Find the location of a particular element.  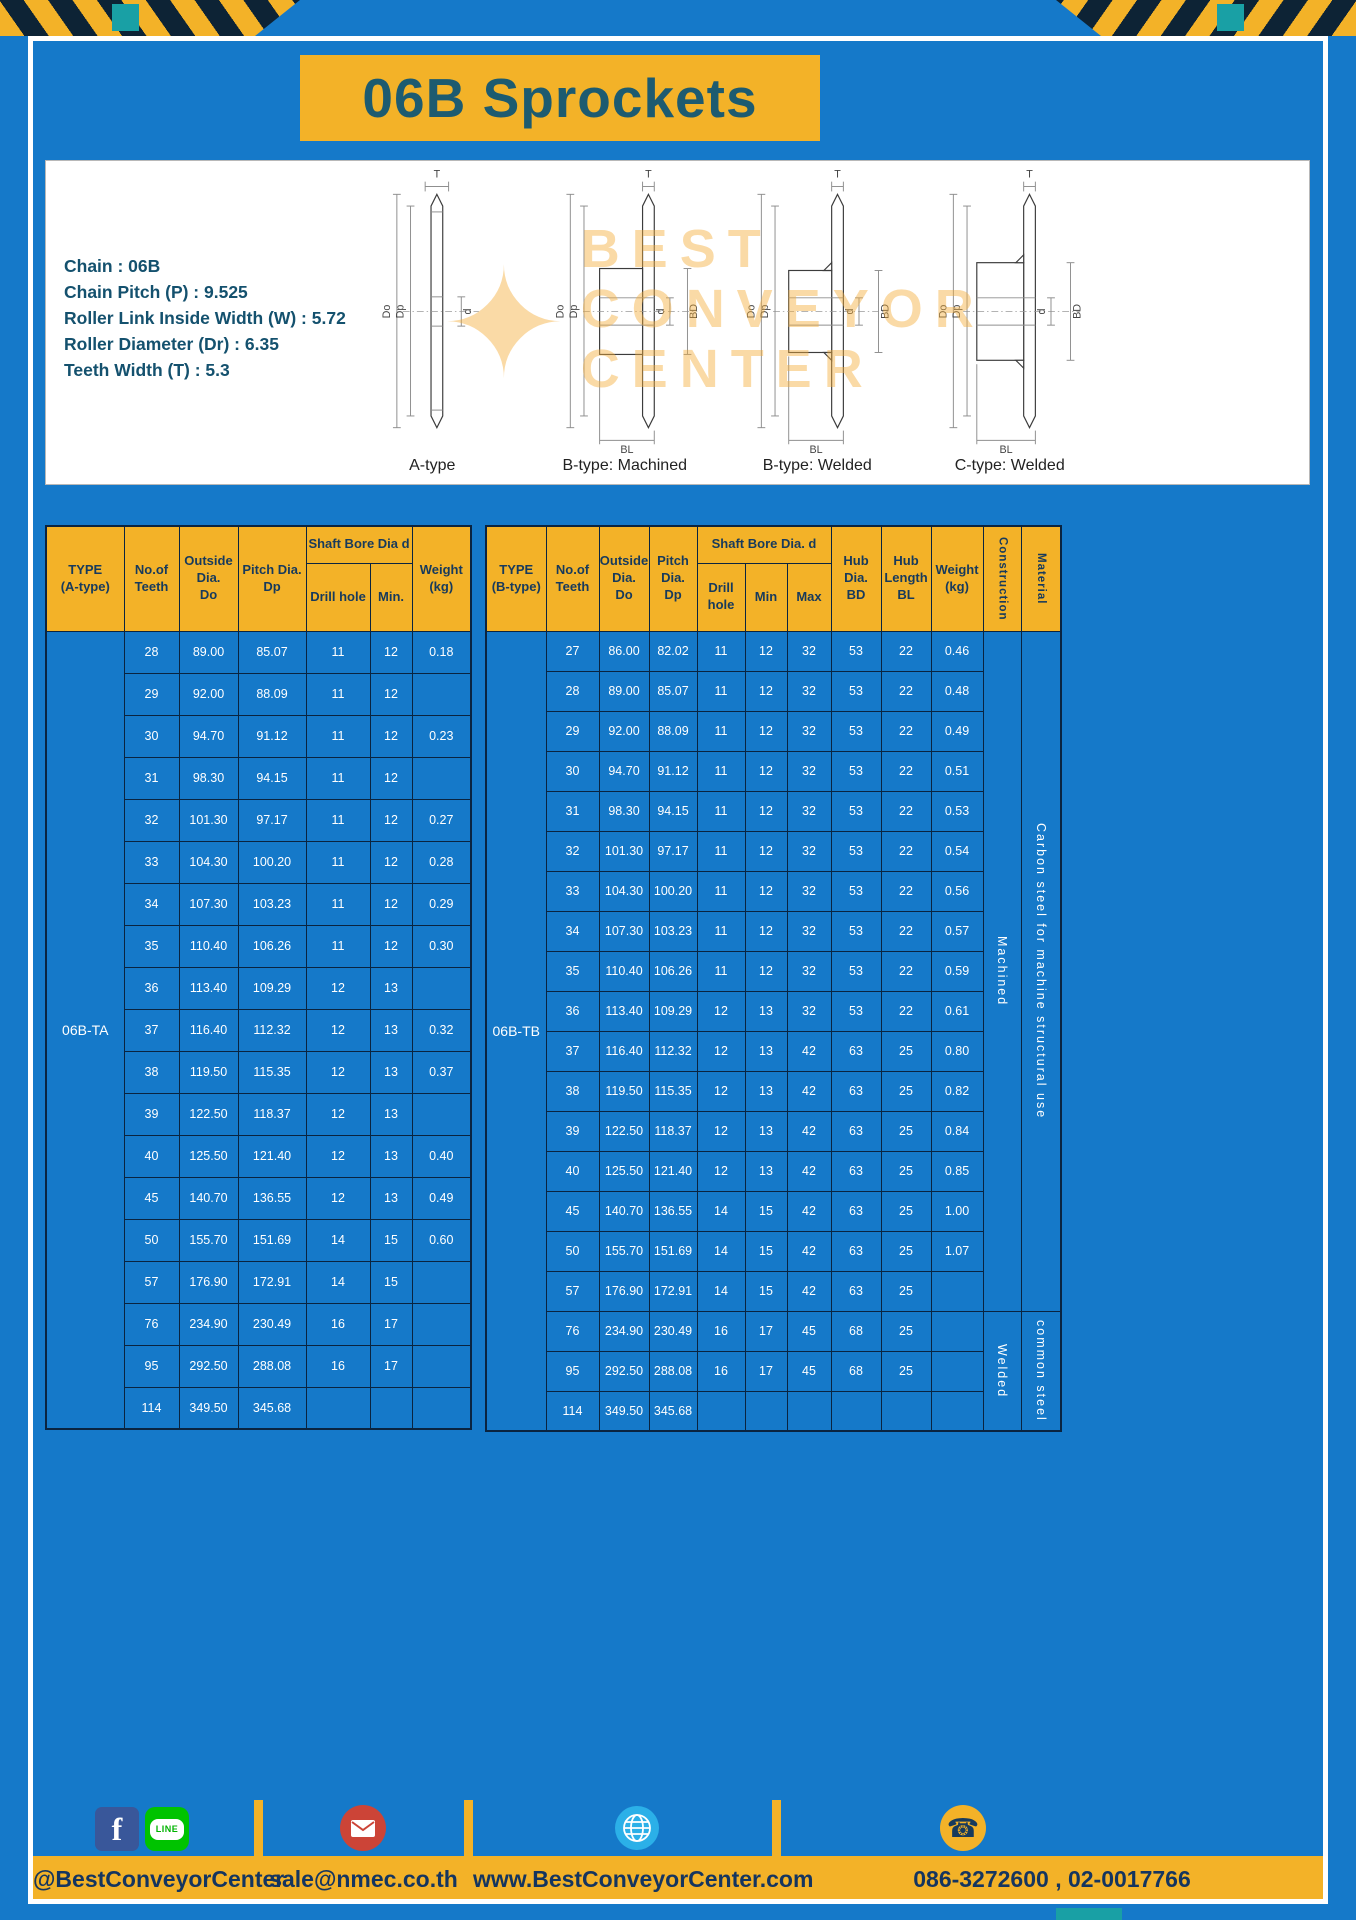

table-row: 06B-TA 28 89.00 85.07 11 12 0.18 is located at coordinates (258, 1030).